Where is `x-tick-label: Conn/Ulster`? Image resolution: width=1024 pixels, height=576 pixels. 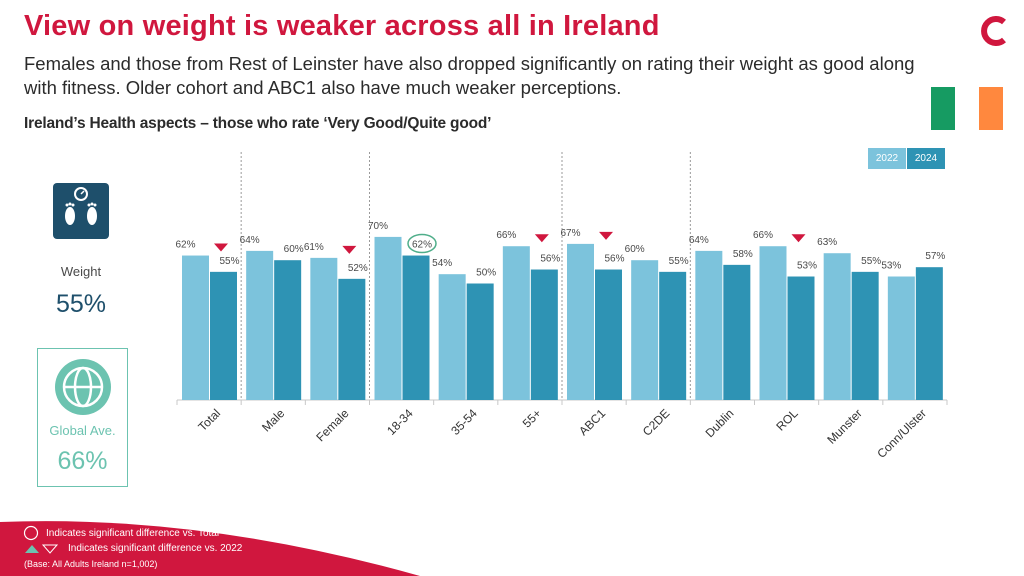
x-tick-label: Conn/Ulster is located at coordinates (901, 433).